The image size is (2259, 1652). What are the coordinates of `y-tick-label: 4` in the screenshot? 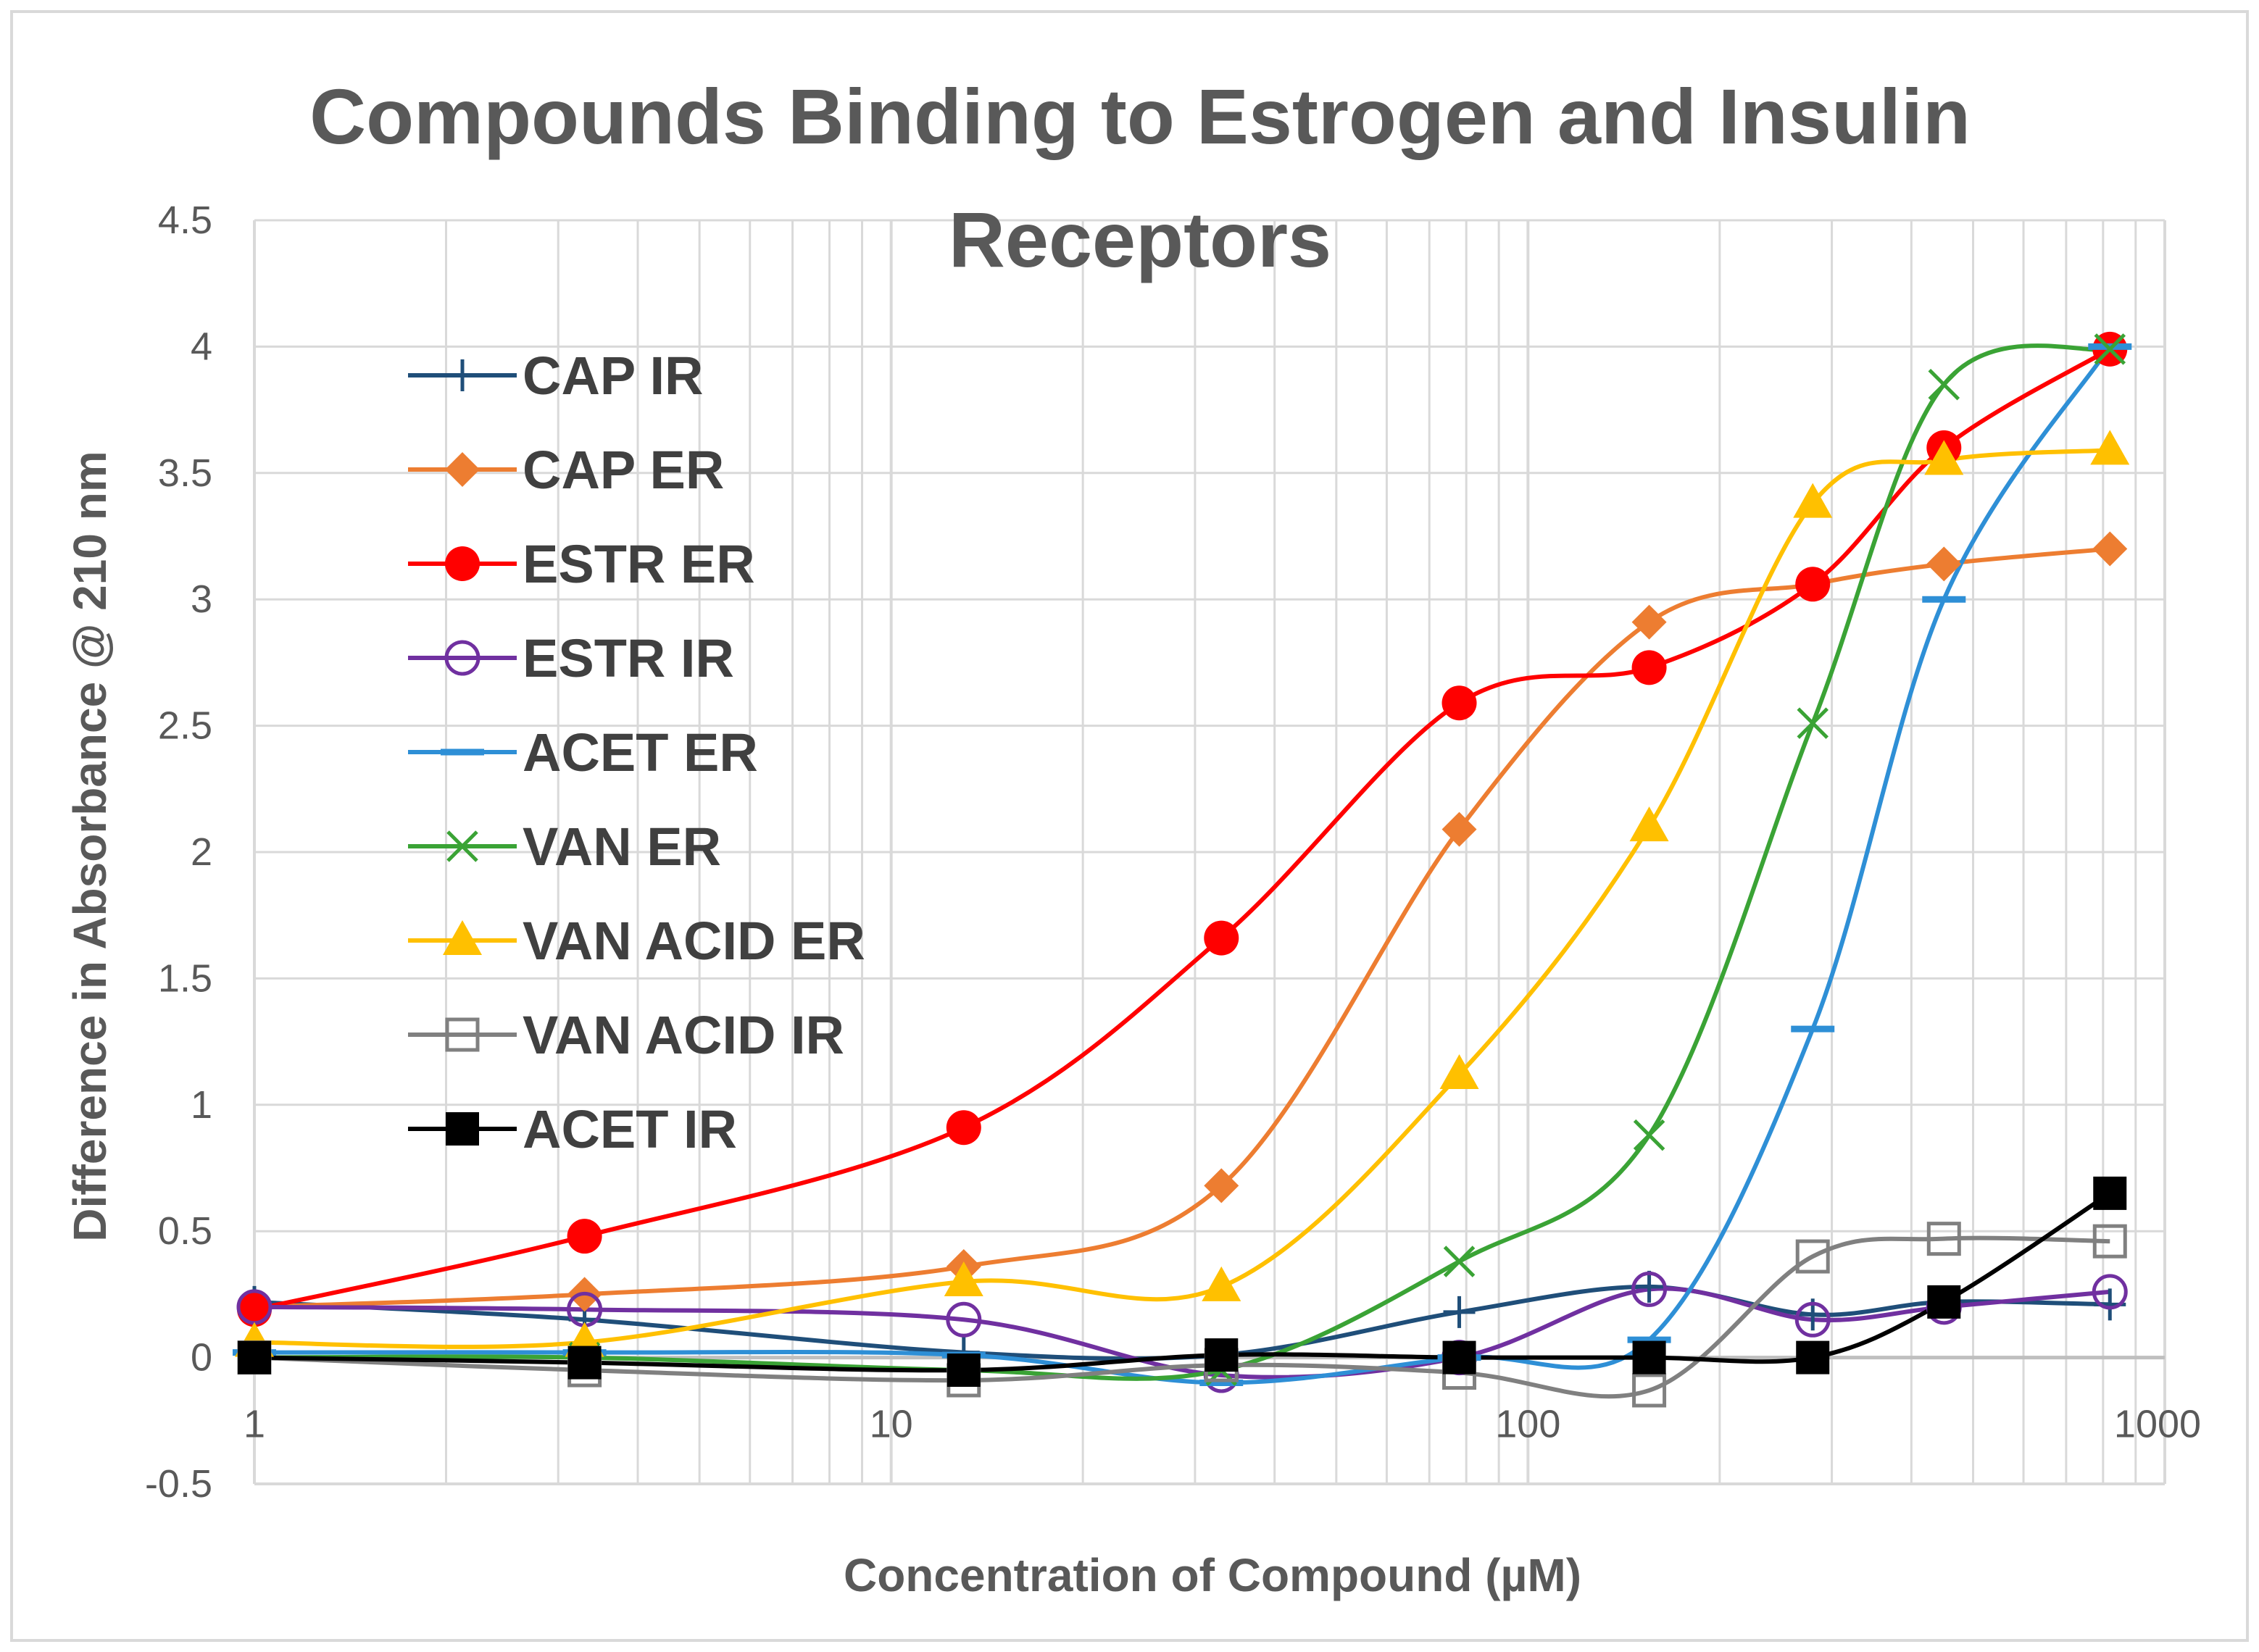 It's located at (202, 346).